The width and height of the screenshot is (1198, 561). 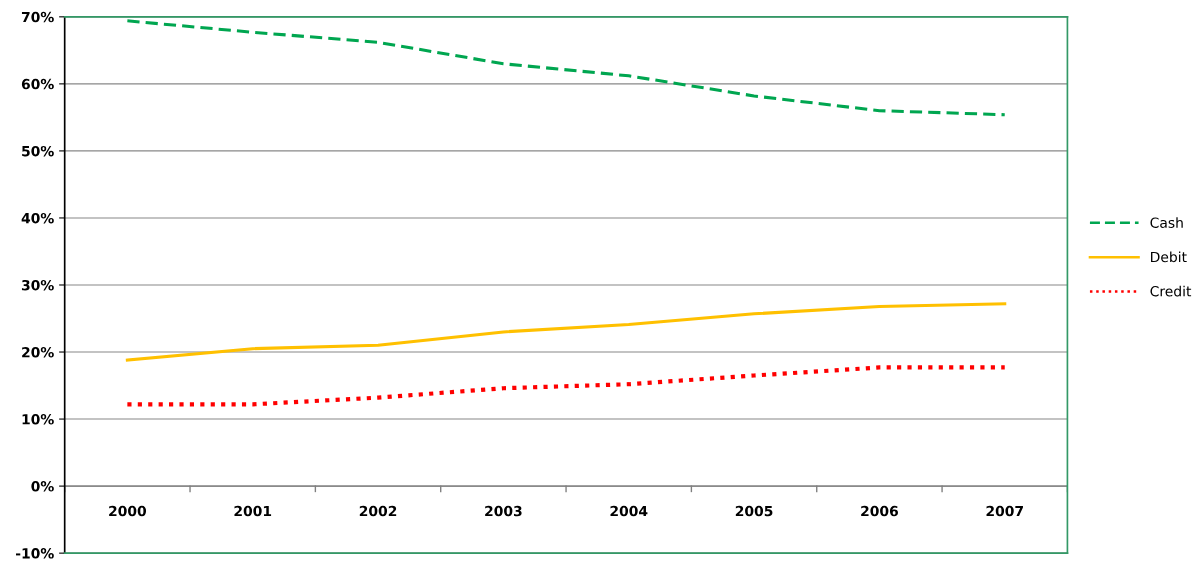 What do you see at coordinates (253, 511) in the screenshot?
I see `x-tick-label: 2001` at bounding box center [253, 511].